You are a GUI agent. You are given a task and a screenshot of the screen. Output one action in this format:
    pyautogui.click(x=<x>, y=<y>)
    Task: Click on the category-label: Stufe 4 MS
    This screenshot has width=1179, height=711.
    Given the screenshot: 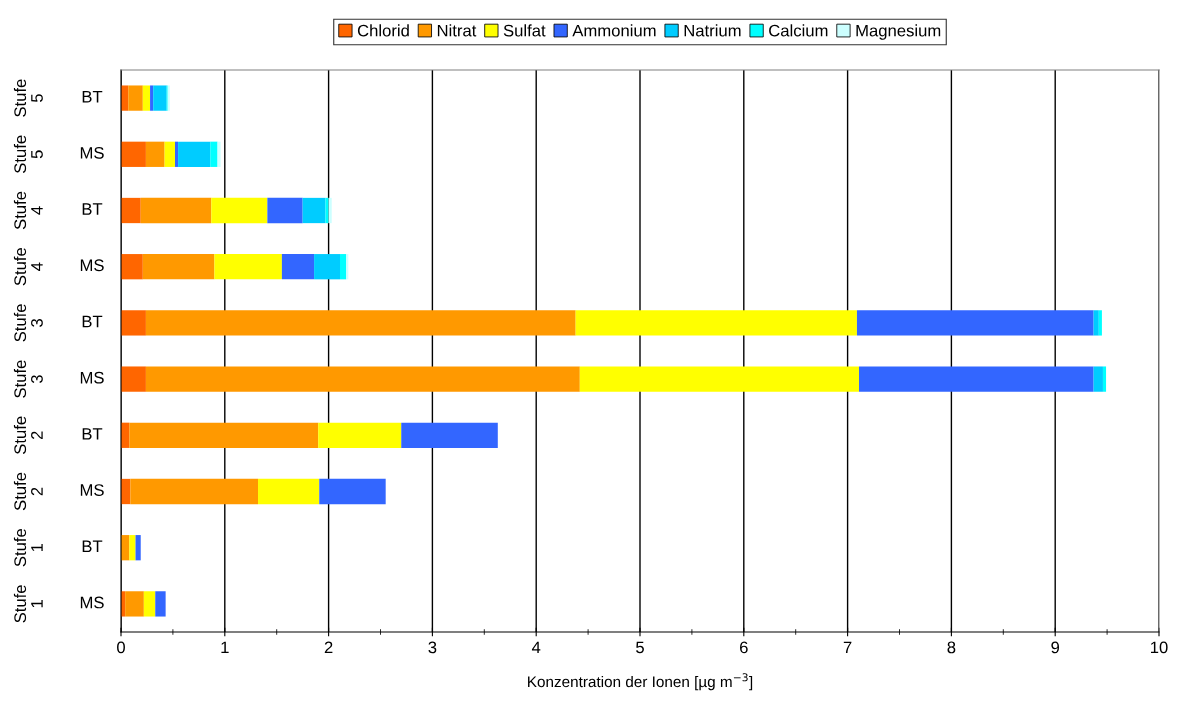 What is the action you would take?
    pyautogui.click(x=58, y=266)
    